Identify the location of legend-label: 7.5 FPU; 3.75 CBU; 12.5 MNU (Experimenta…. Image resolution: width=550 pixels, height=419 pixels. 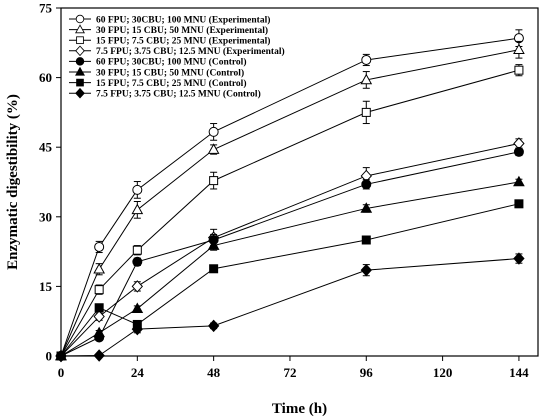
(190, 51).